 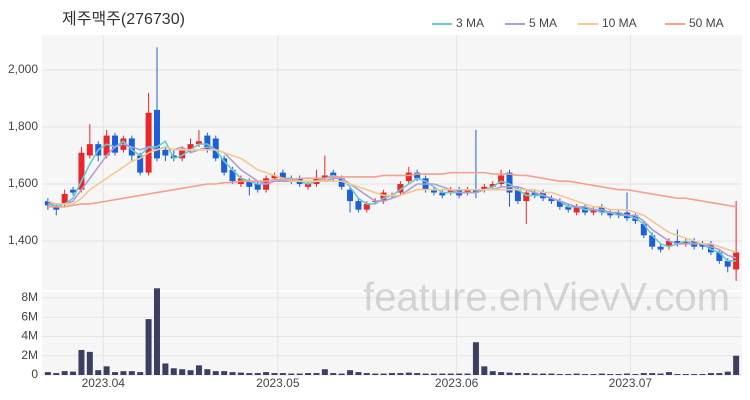 I want to click on y-tick-label: 6M, so click(x=29, y=316).